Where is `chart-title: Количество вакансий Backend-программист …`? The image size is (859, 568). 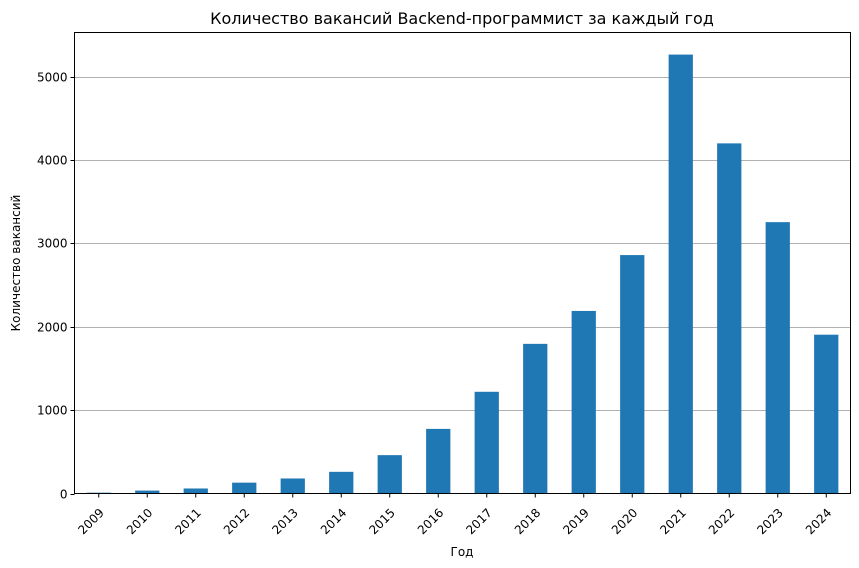
chart-title: Количество вакансий Backend-программист … is located at coordinates (462, 18).